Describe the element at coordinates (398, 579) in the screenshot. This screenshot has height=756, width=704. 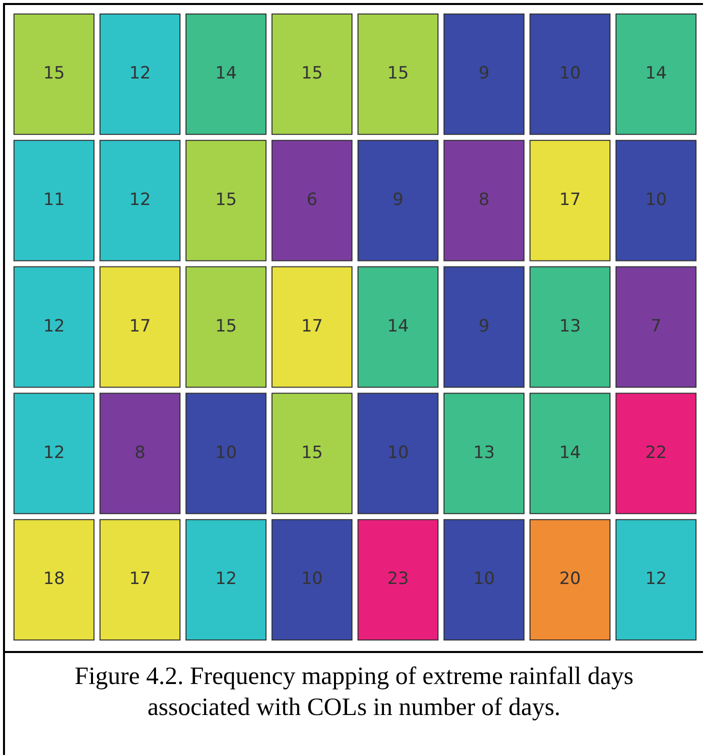
I see `data-label: 23` at that location.